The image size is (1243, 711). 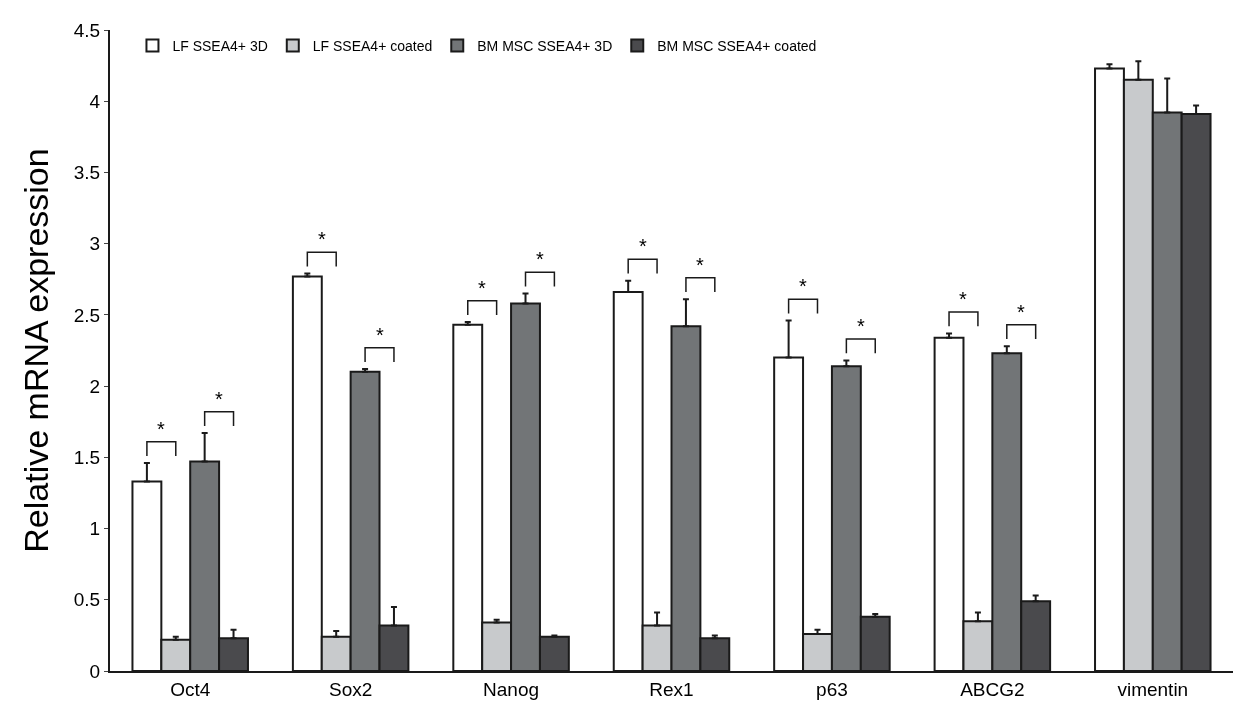 What do you see at coordinates (545, 46) in the screenshot?
I see `legend-label: BM MSC SSEA4+ 3D` at bounding box center [545, 46].